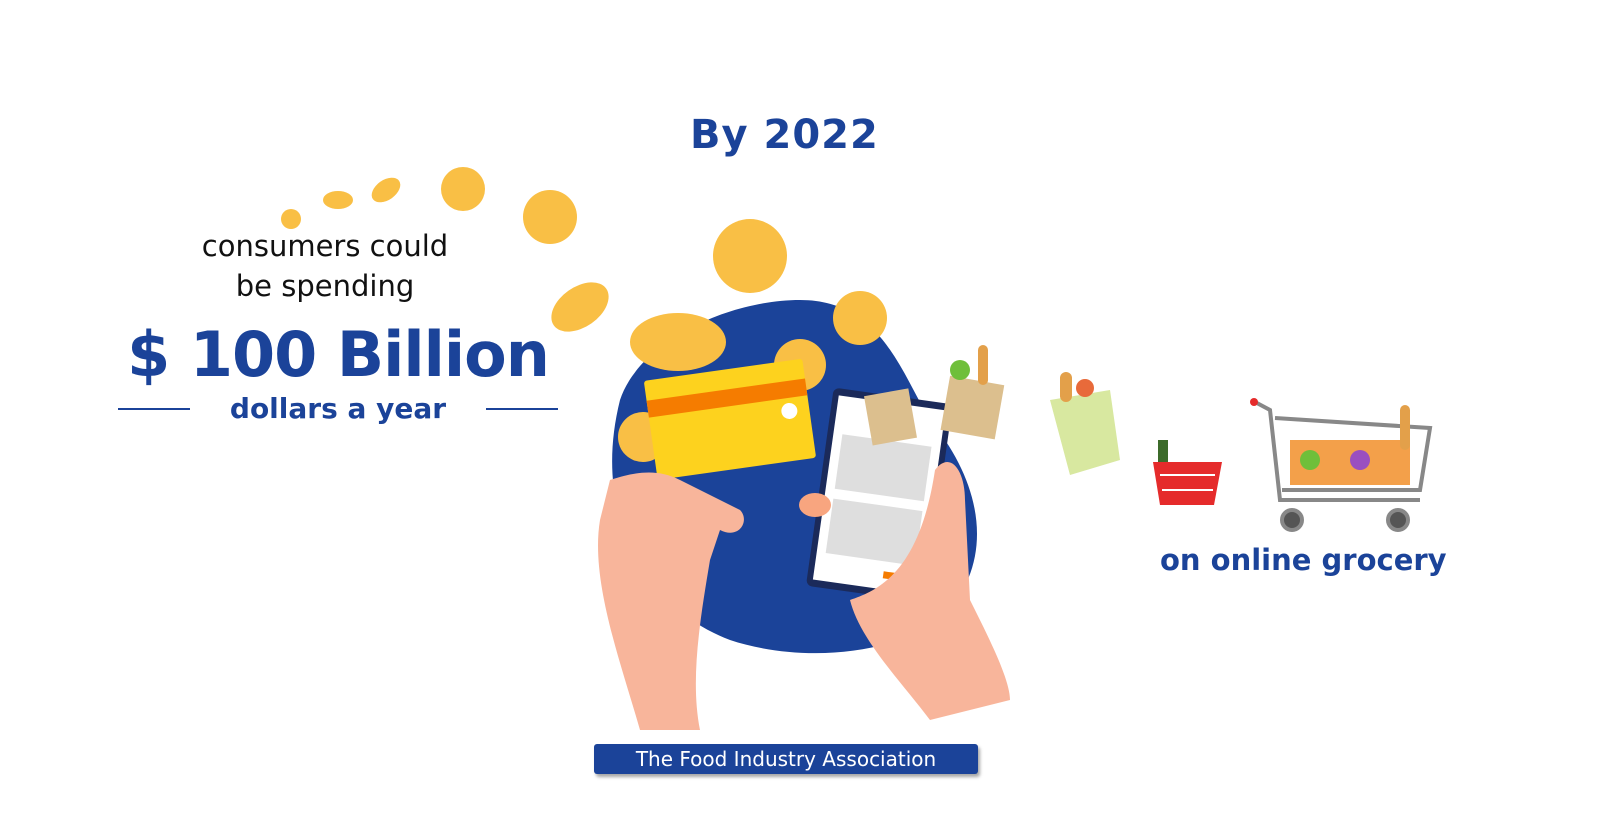 Image resolution: width=1600 pixels, height=834 pixels. Describe the element at coordinates (1187, 472) in the screenshot. I see `shopping-basket-icon` at that location.